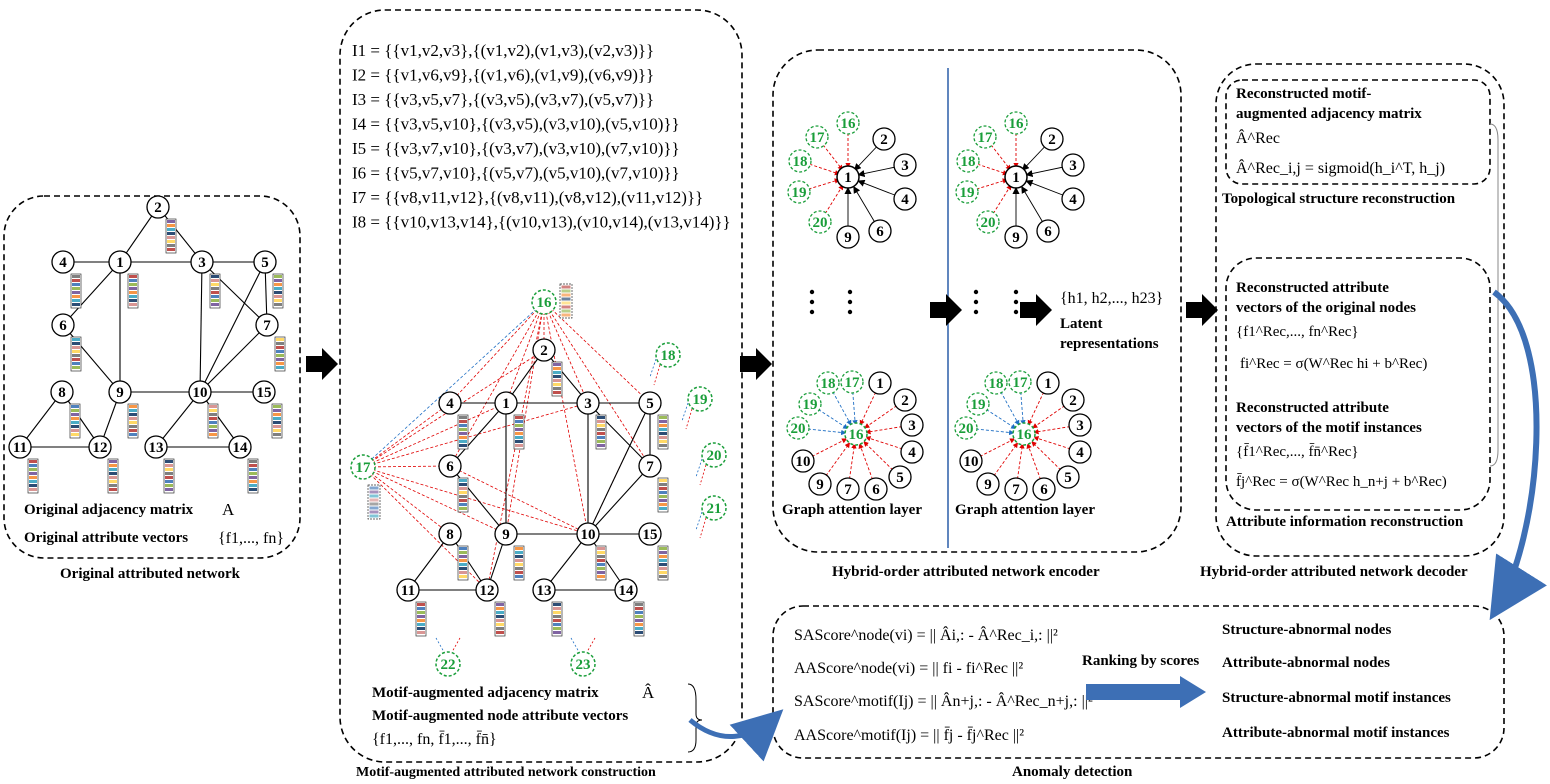 This screenshot has height=784, width=1550. Describe the element at coordinates (909, 735) in the screenshot. I see `score-4: AAScore^motif(Ij) = || f̄j - f̄j^Rec ||²` at that location.